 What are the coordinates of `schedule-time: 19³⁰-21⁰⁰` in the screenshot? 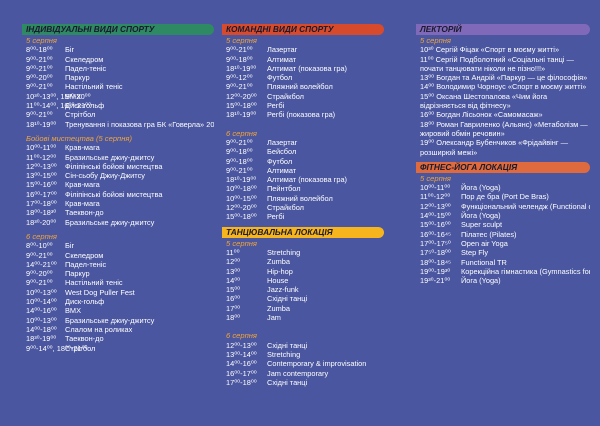 It's located at (435, 281).